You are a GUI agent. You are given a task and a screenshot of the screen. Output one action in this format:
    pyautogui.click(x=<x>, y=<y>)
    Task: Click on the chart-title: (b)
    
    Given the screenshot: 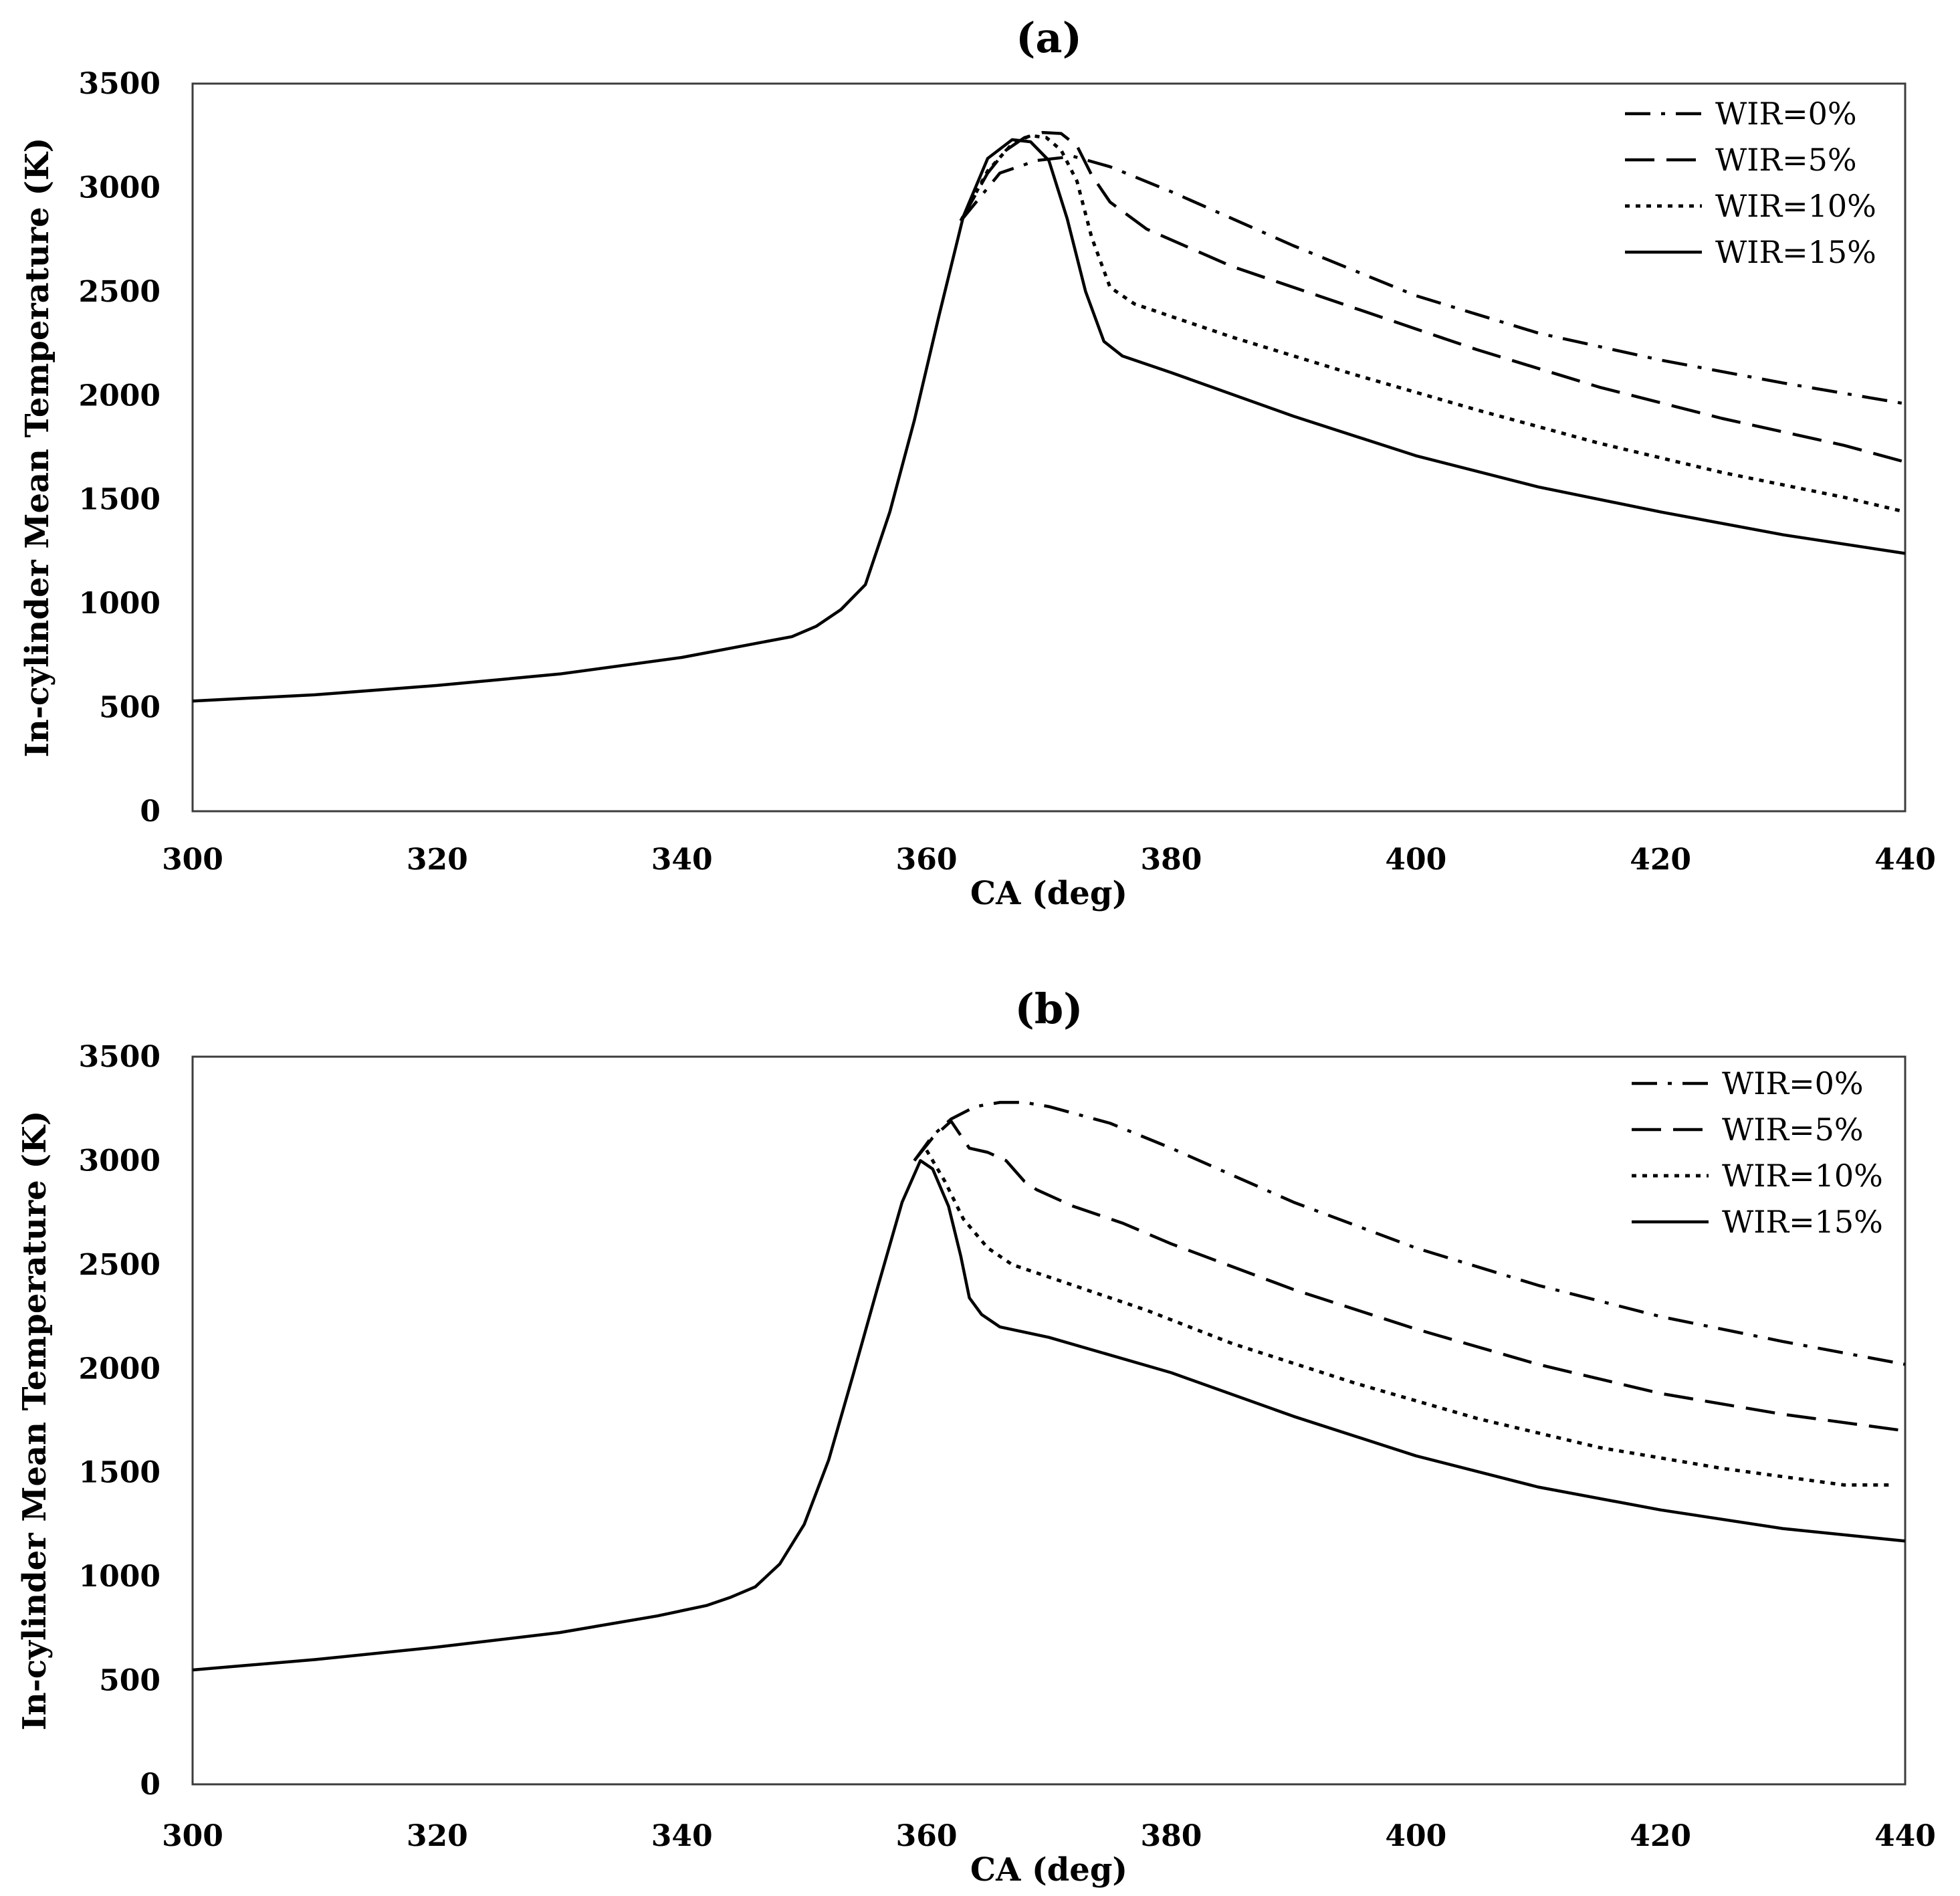 What is the action you would take?
    pyautogui.click(x=1048, y=1008)
    